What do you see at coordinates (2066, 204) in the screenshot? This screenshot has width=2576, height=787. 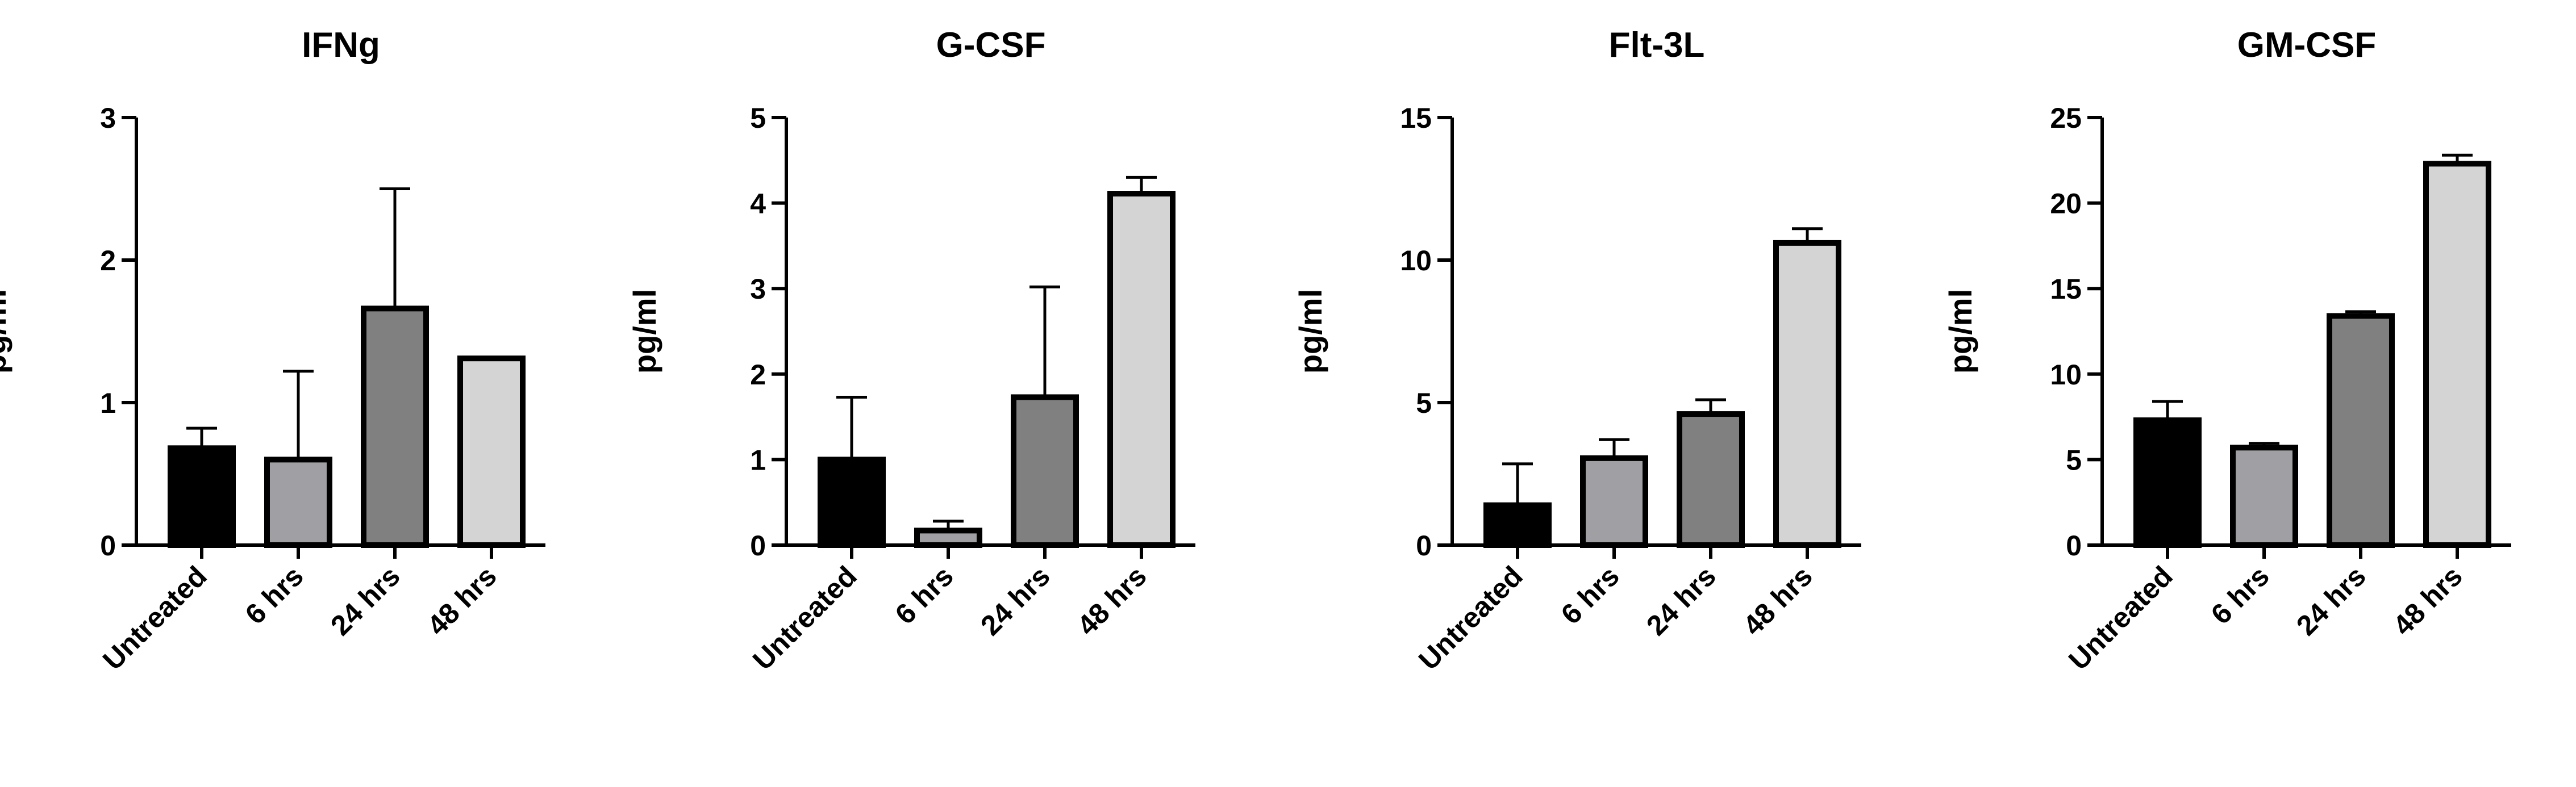 I see `y-tick-label: 20` at bounding box center [2066, 204].